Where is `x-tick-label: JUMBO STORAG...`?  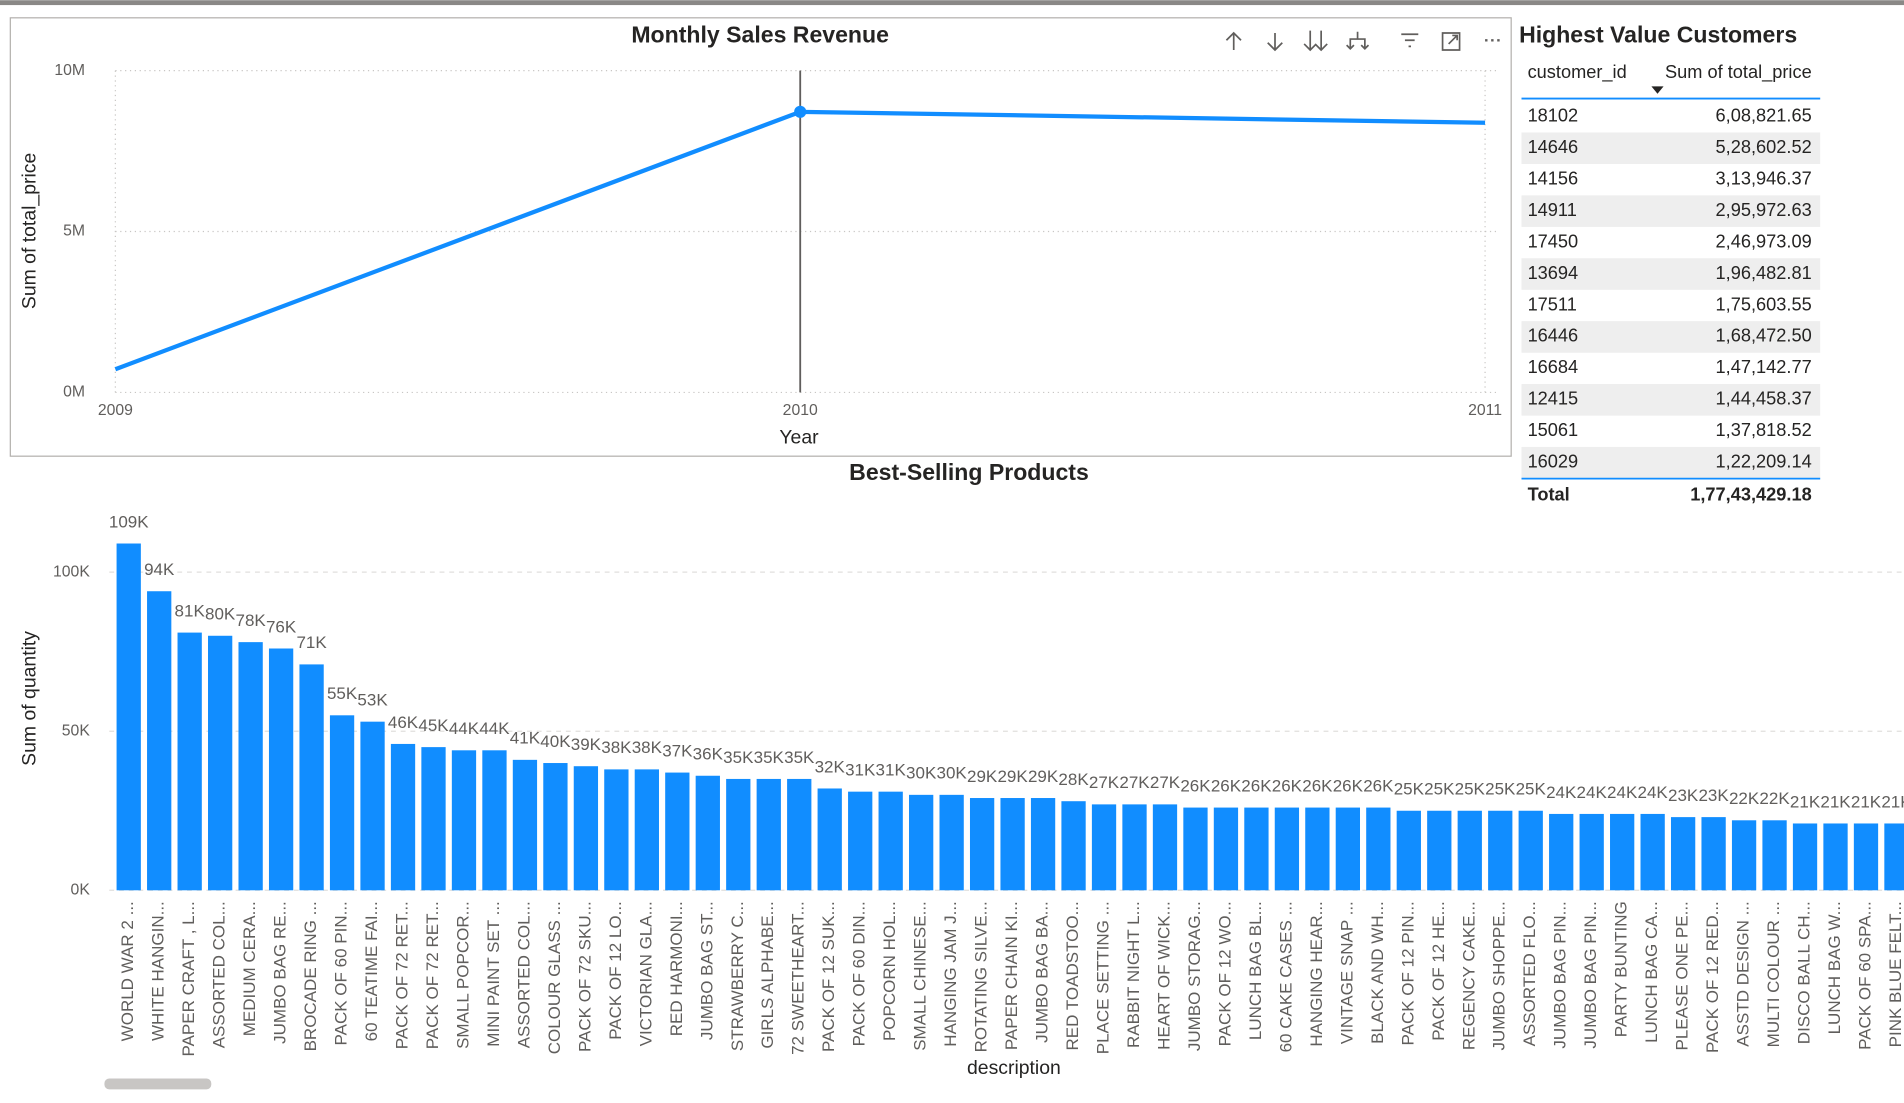
x-tick-label: JUMBO STORAG... is located at coordinates (1194, 976).